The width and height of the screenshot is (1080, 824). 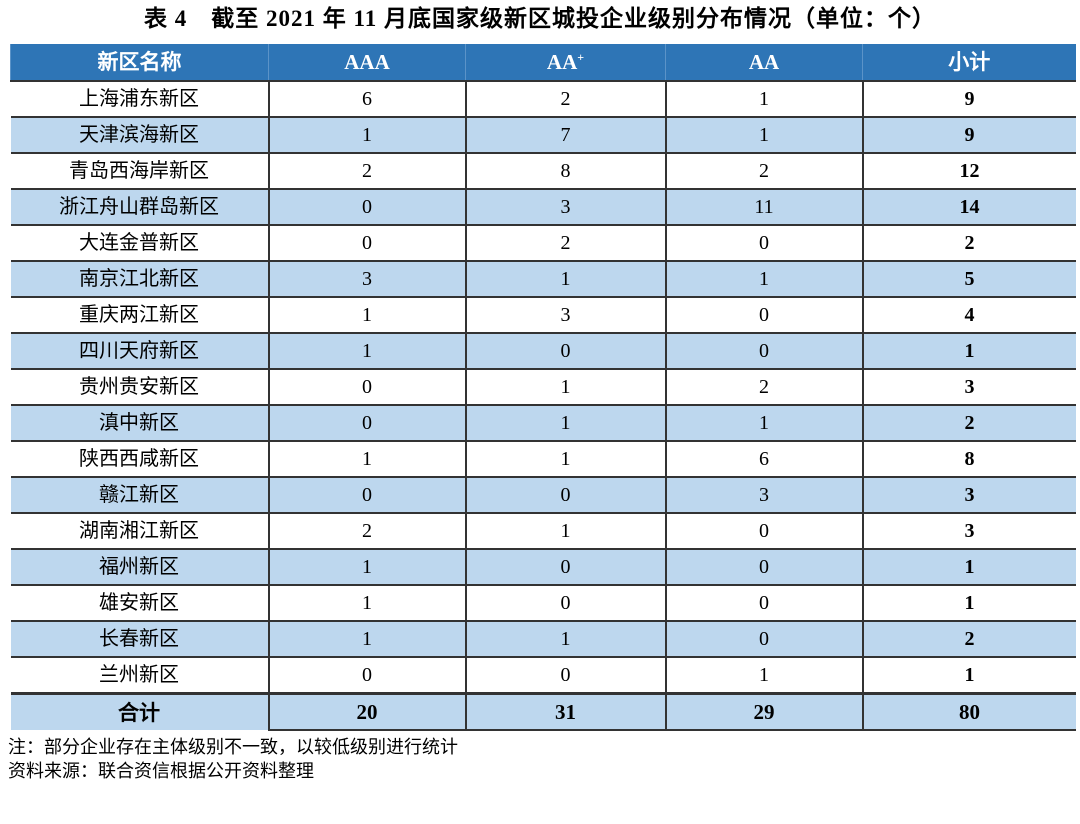 What do you see at coordinates (565, 134) in the screenshot?
I see `count-cell: 7` at bounding box center [565, 134].